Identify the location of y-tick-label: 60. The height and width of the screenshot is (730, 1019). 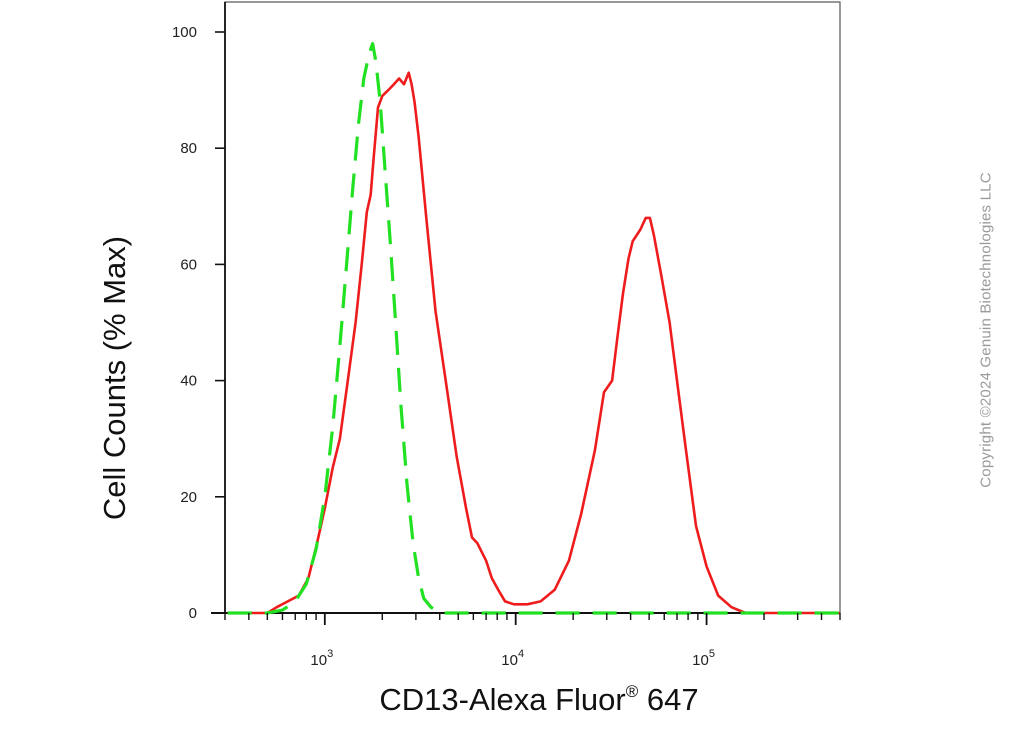
(188, 264).